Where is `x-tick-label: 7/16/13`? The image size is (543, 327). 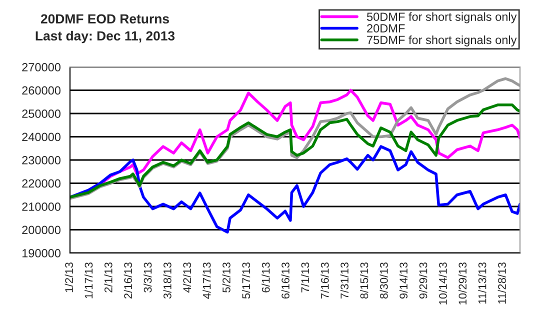 x-tick-label: 7/16/13 is located at coordinates (324, 280).